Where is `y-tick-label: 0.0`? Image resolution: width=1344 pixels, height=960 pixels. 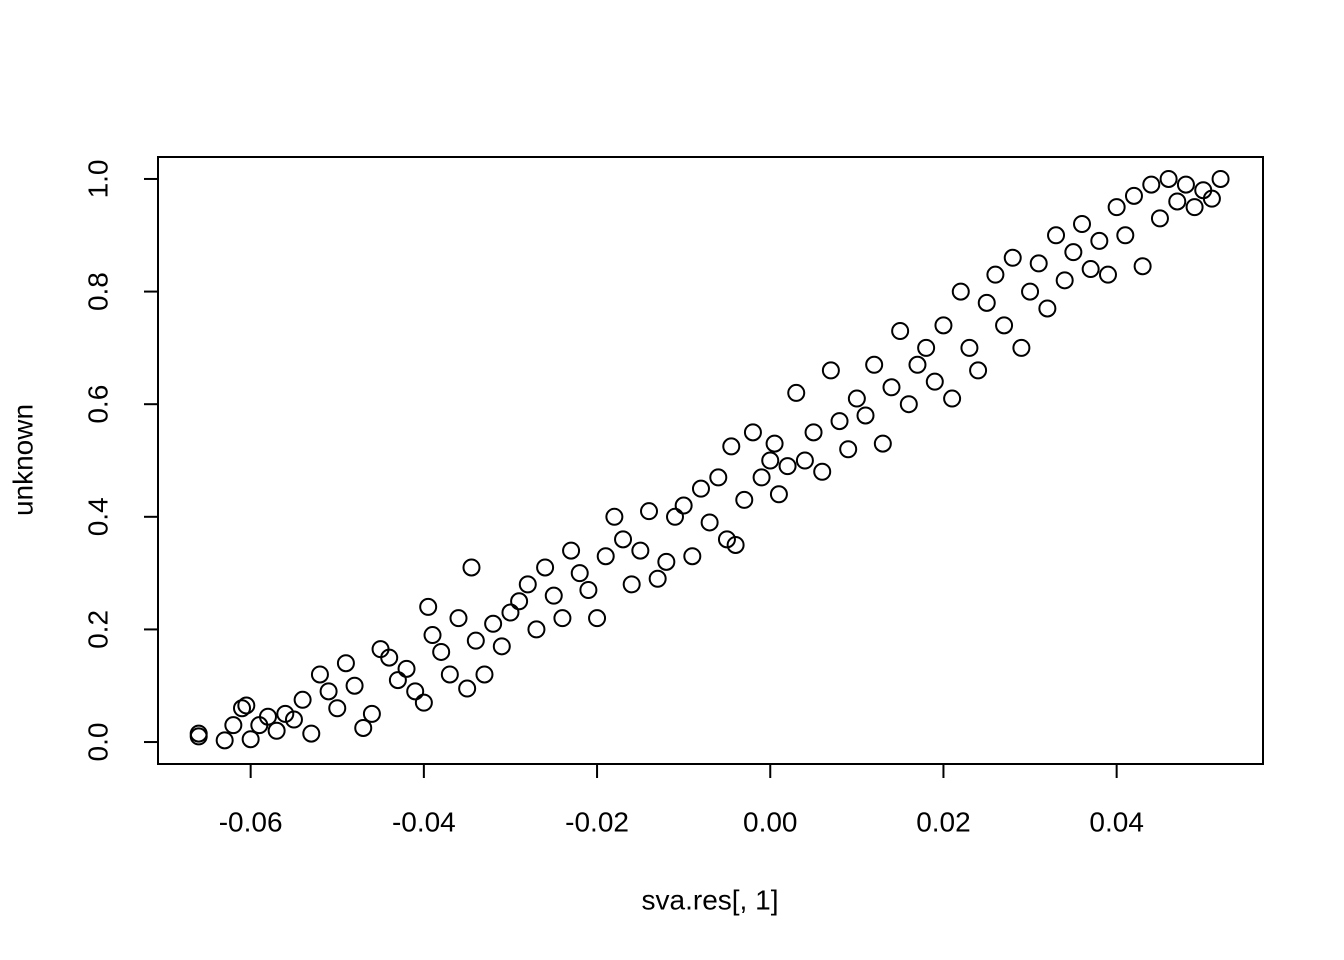 y-tick-label: 0.0 is located at coordinates (97, 742).